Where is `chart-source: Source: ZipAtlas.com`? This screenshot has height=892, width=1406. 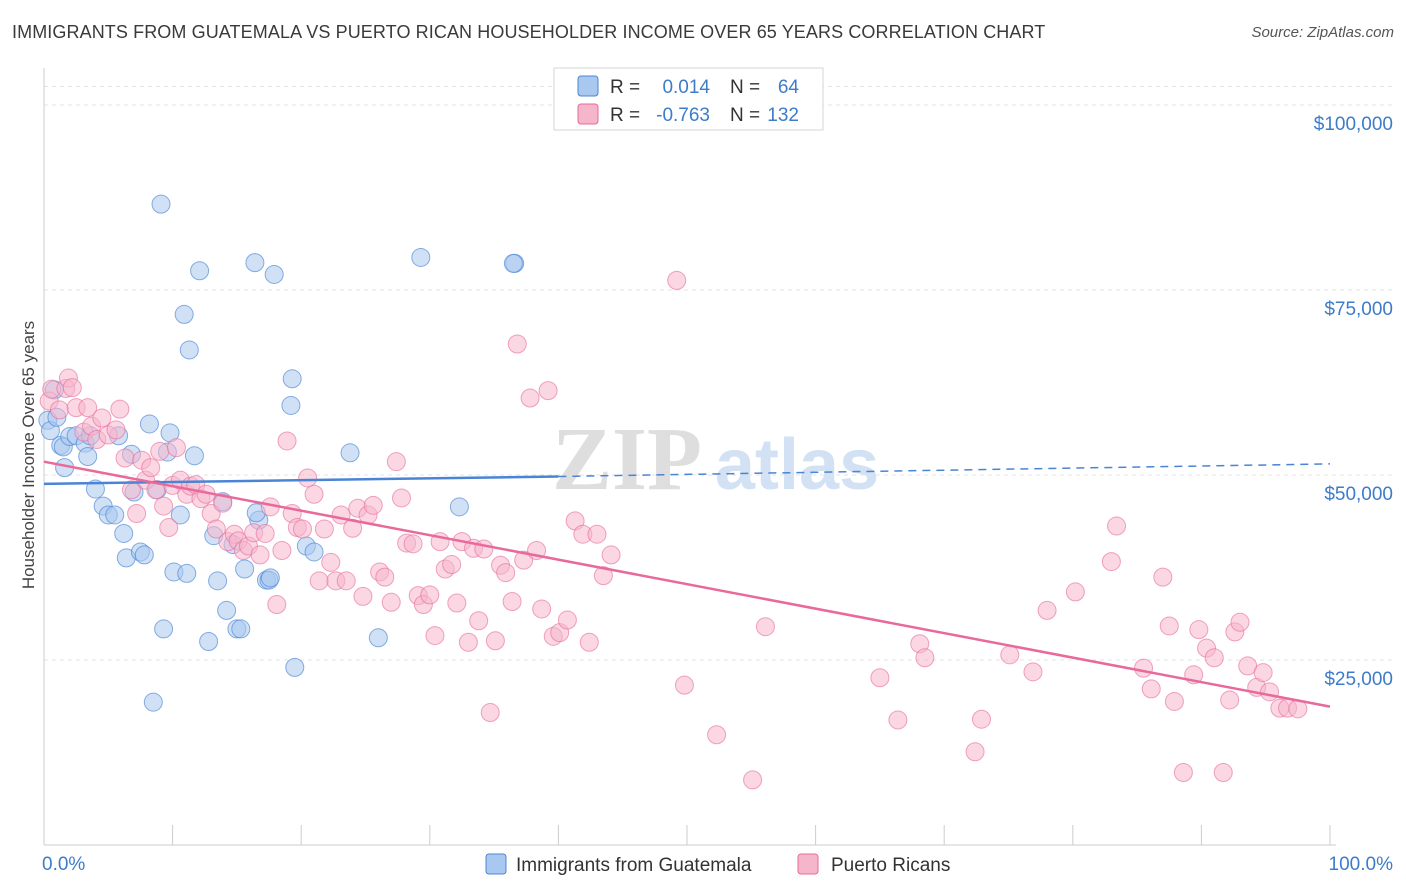
chart-source: Source: ZipAtlas.com is located at coordinates (1322, 32).